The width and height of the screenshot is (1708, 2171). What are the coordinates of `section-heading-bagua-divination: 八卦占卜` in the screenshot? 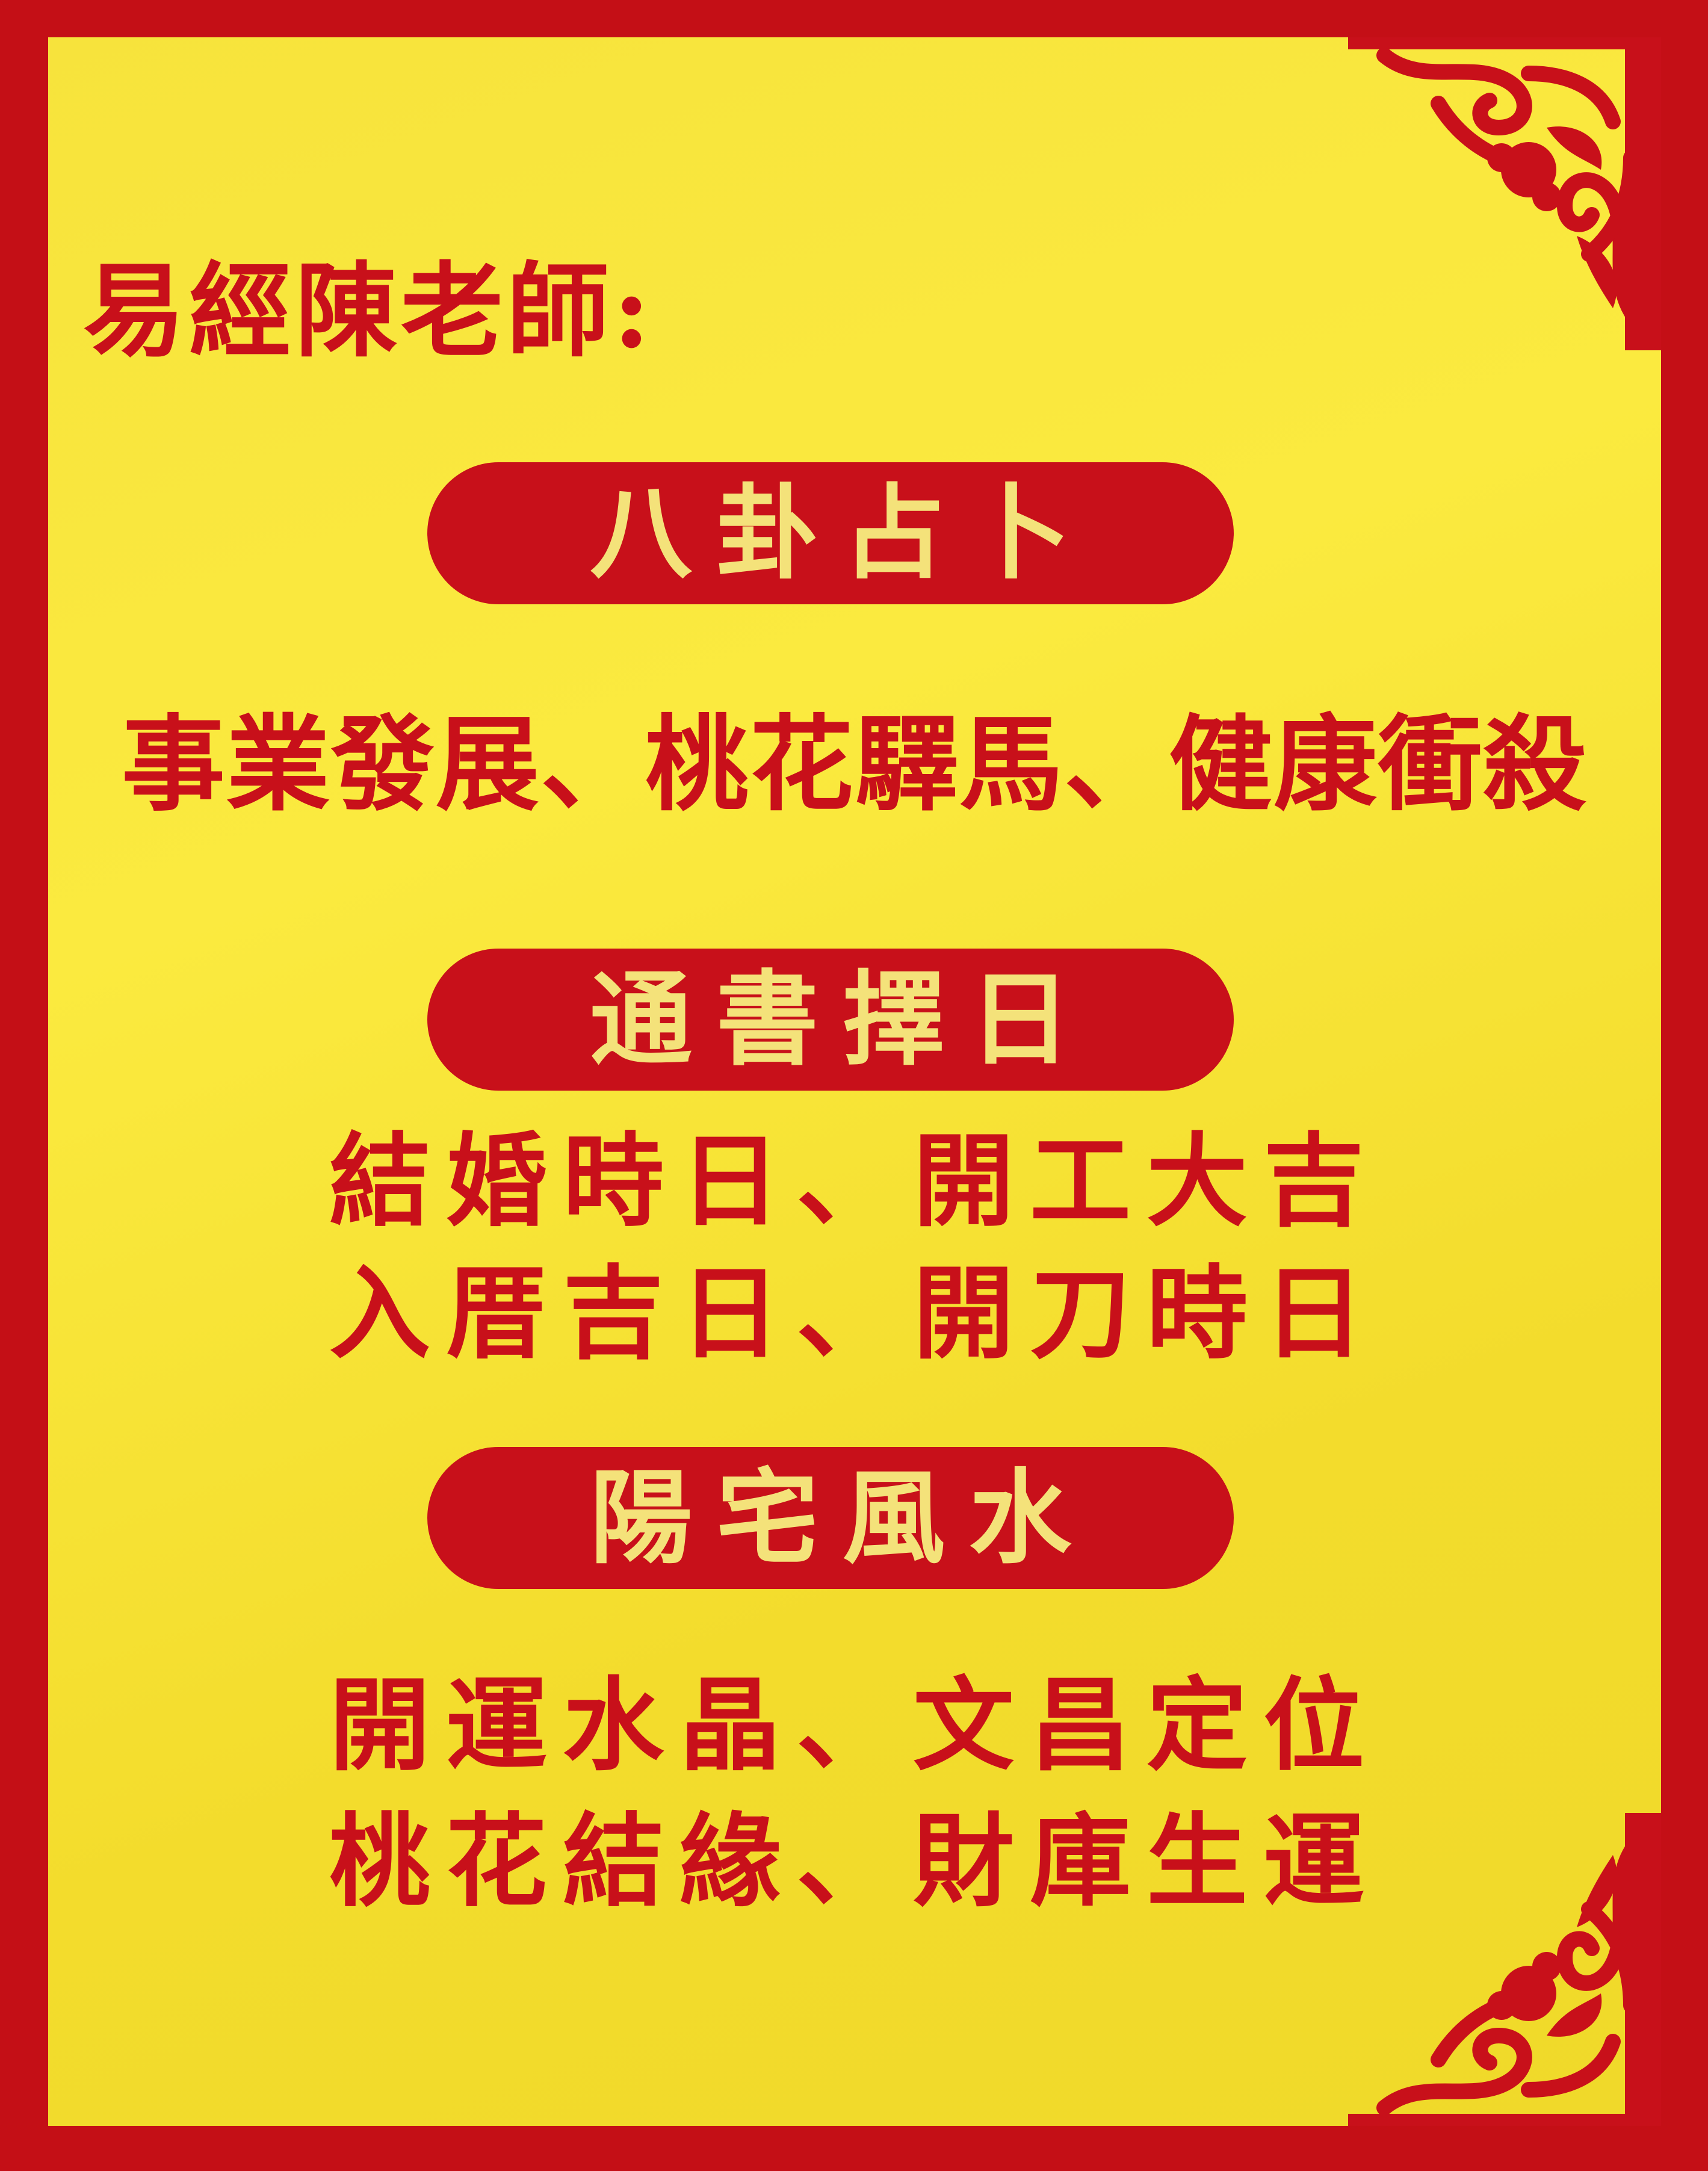 It's located at (830, 533).